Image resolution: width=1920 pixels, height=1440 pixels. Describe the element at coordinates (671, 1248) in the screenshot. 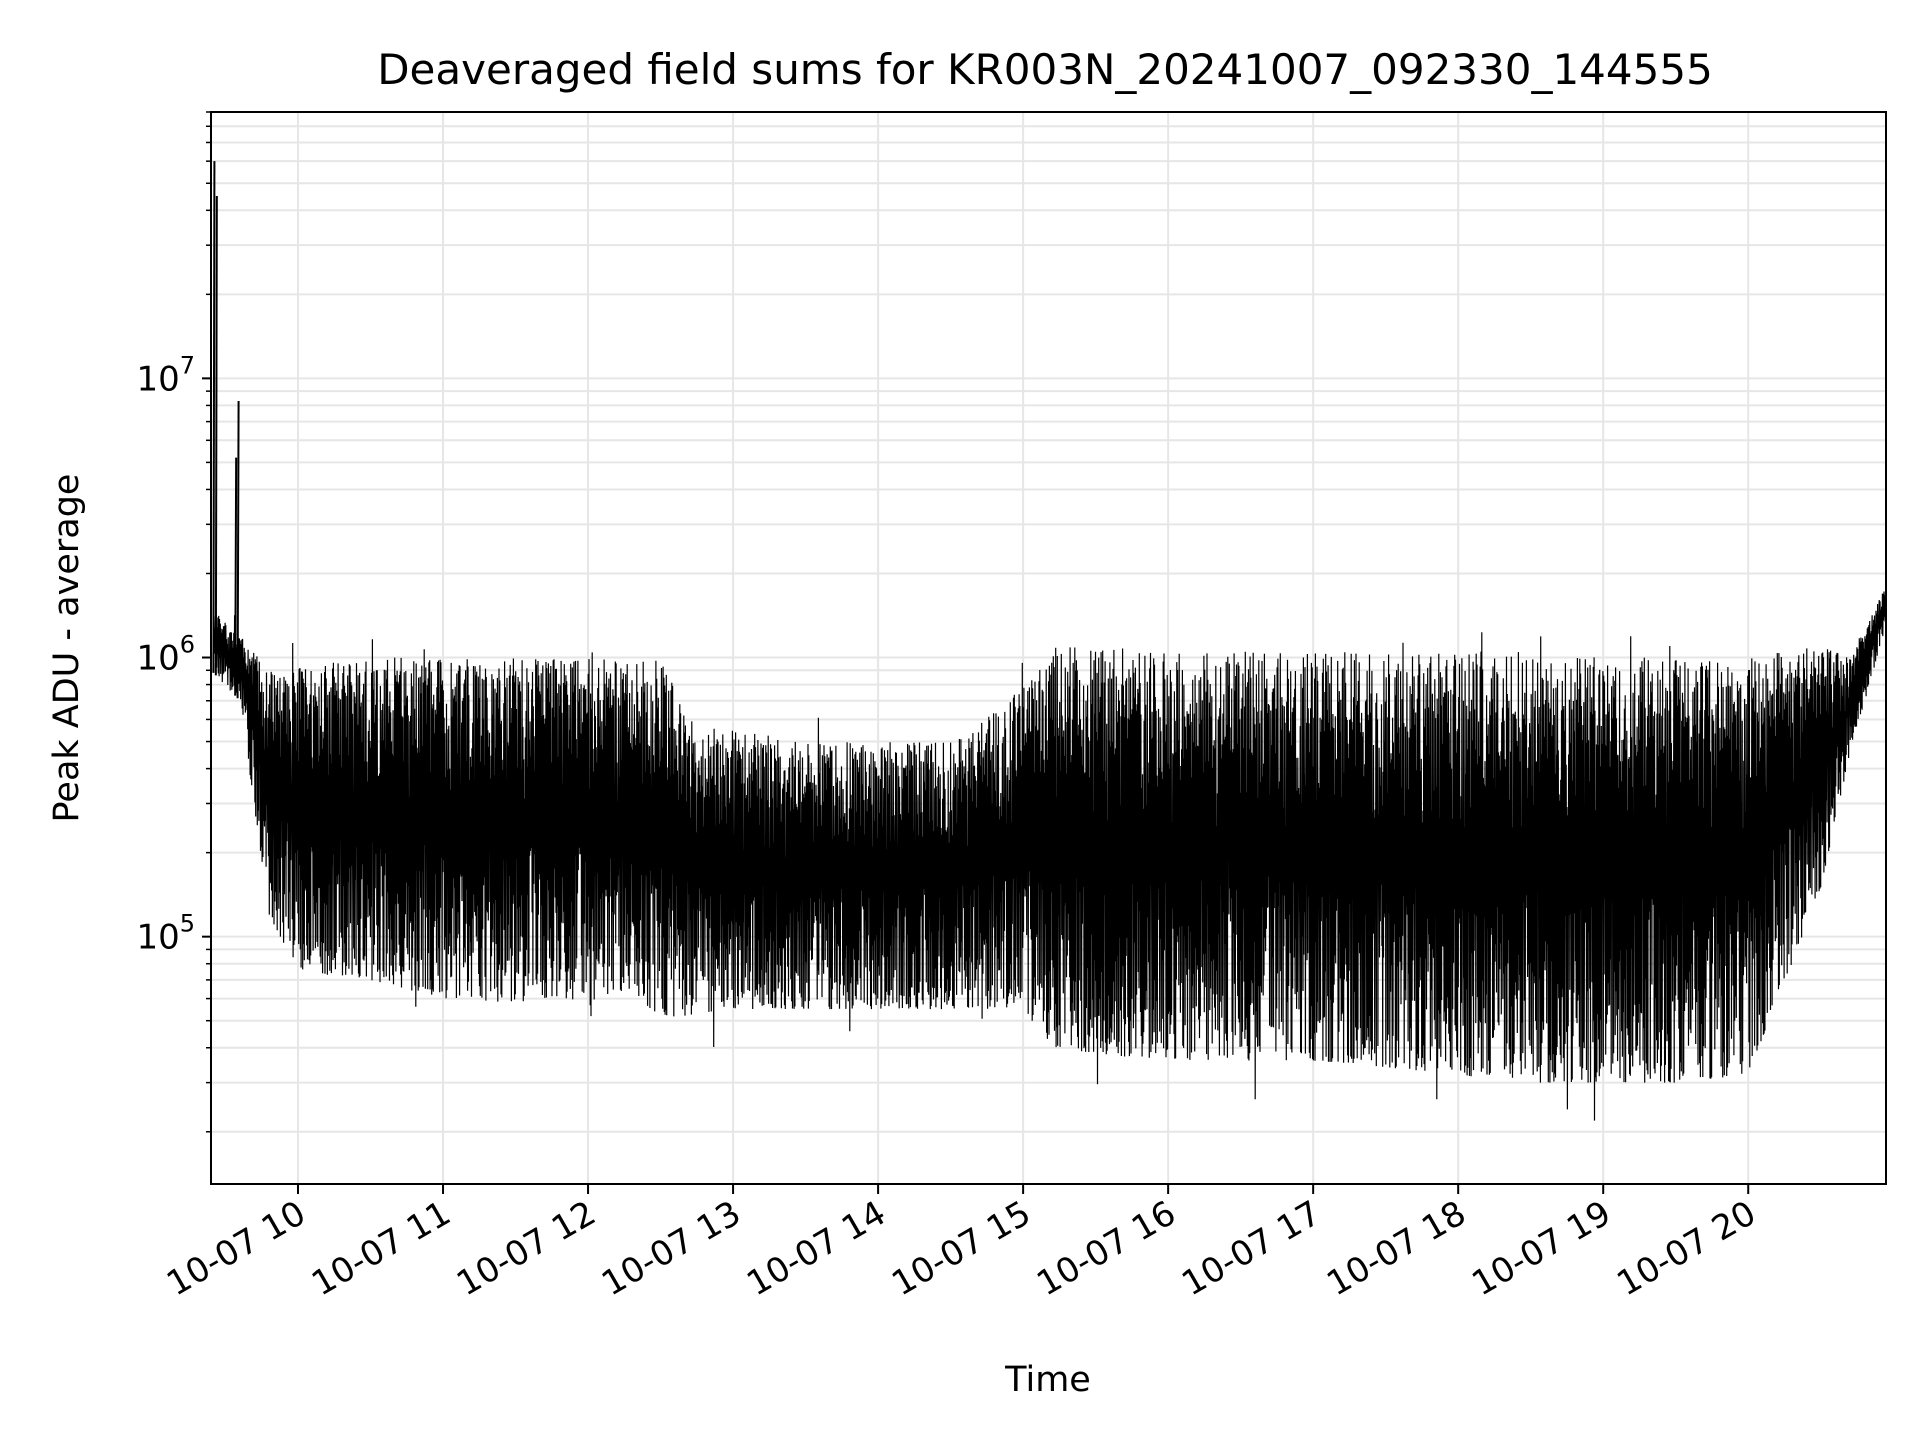

I see `x-tick-label: 10-07 13` at that location.